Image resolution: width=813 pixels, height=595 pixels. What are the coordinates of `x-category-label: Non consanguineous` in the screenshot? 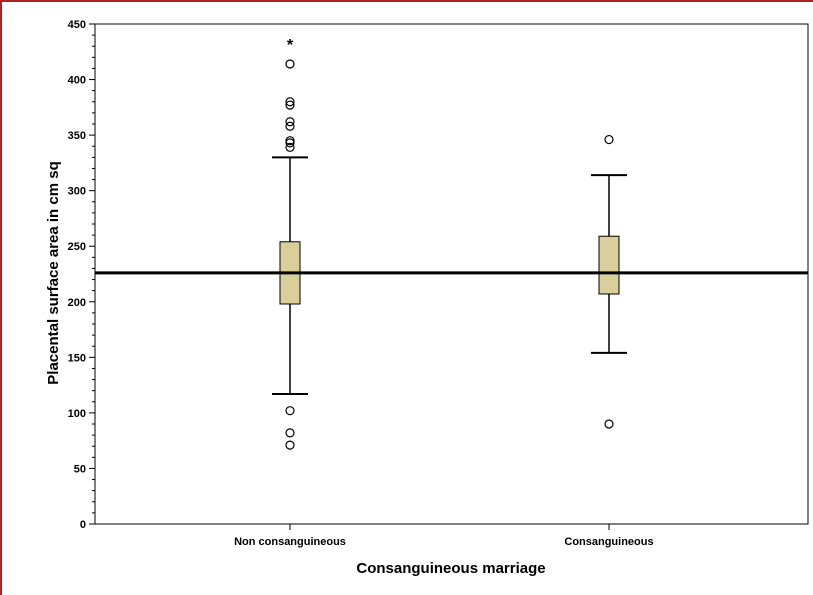 It's located at (290, 542).